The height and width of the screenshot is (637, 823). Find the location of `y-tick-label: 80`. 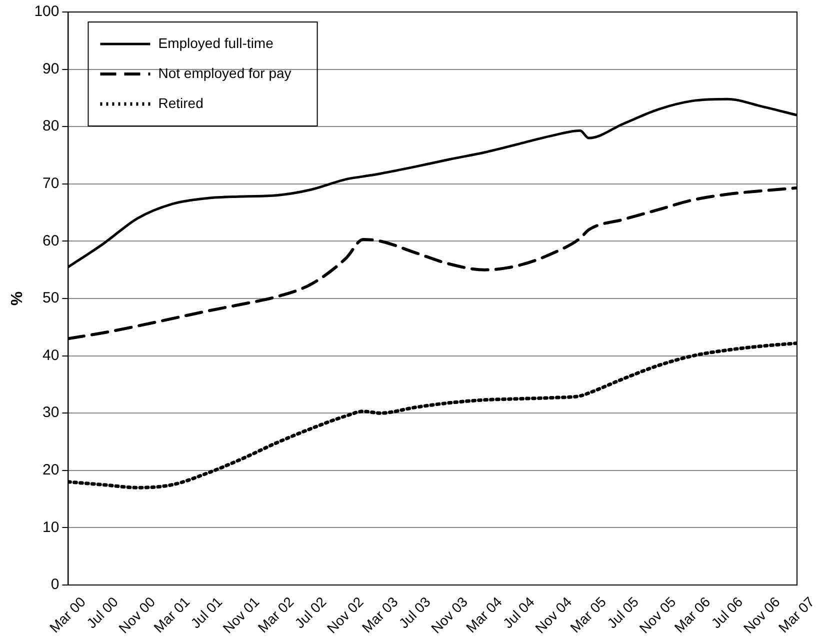

y-tick-label: 80 is located at coordinates (51, 126).